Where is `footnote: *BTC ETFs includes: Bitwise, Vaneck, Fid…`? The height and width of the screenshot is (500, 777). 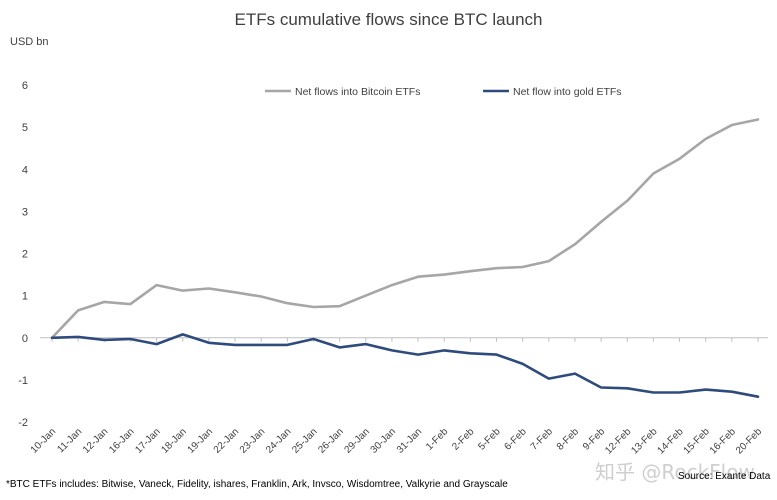 footnote: *BTC ETFs includes: Bitwise, Vaneck, Fid… is located at coordinates (257, 484).